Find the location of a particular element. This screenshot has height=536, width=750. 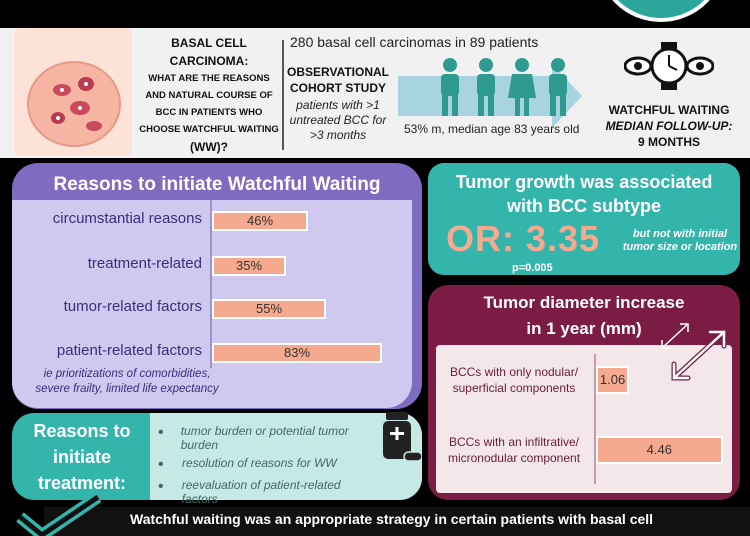

criteria-line: patients with >1 is located at coordinates (338, 105).